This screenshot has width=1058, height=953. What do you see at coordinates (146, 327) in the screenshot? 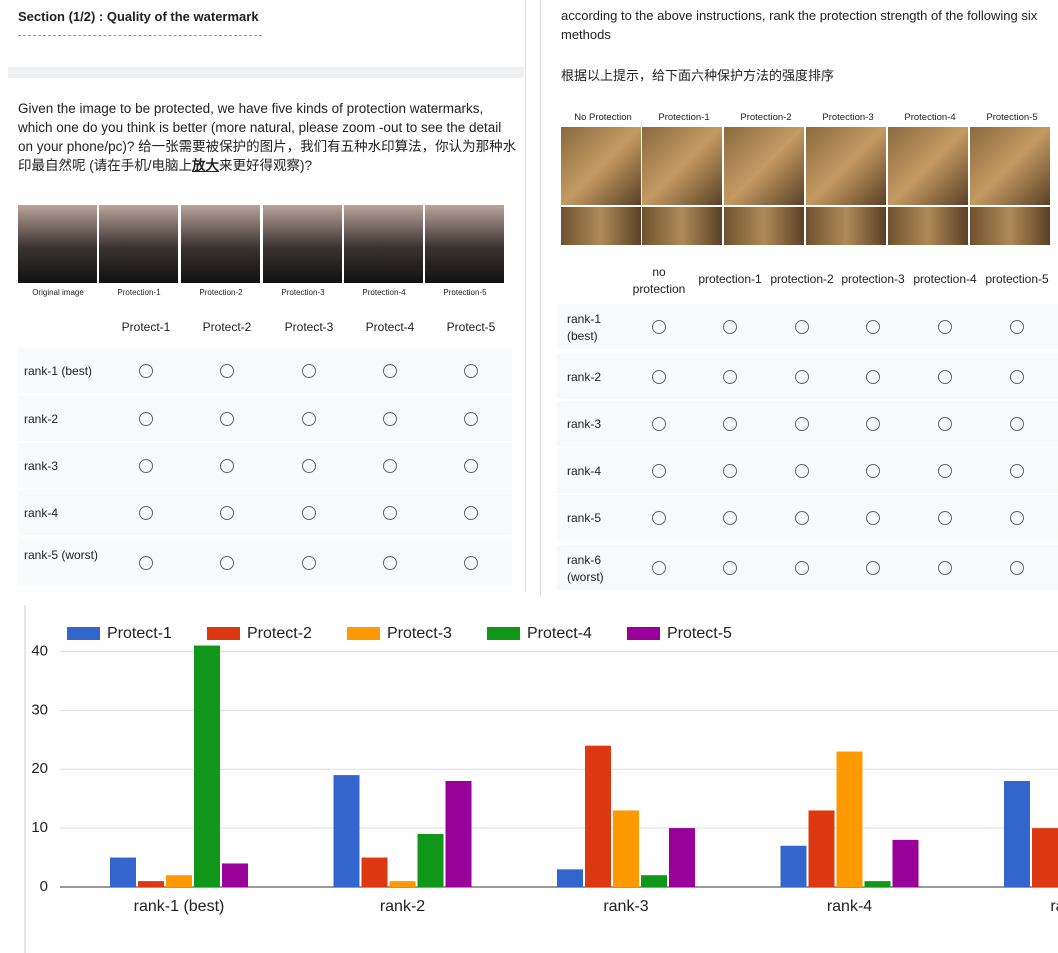
I see `column-header: Protect-1` at bounding box center [146, 327].